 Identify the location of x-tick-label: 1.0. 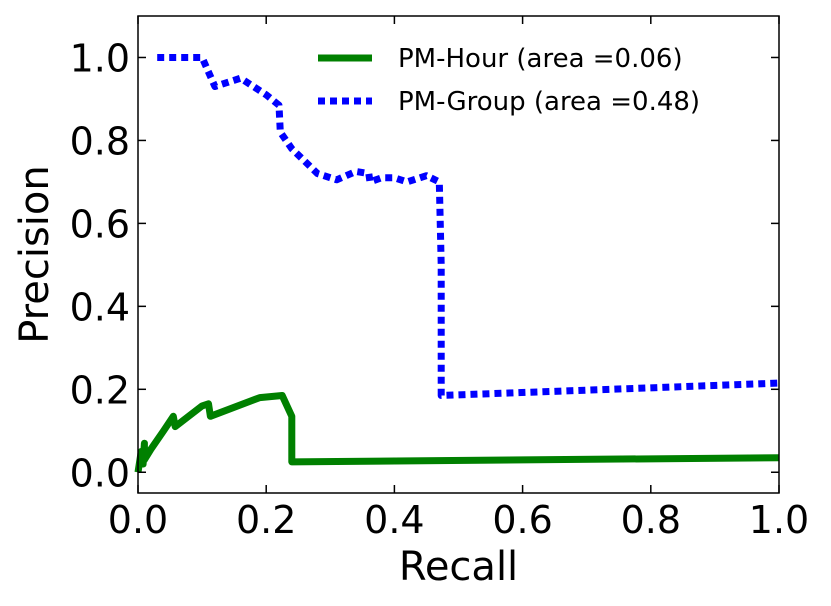
(779, 520).